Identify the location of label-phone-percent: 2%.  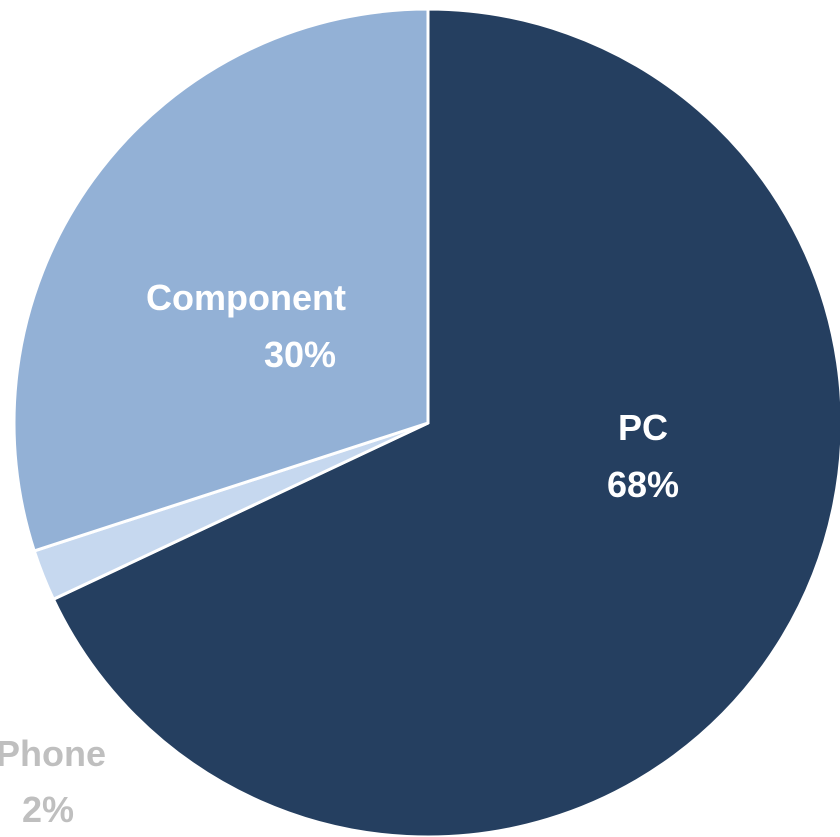
(48, 809).